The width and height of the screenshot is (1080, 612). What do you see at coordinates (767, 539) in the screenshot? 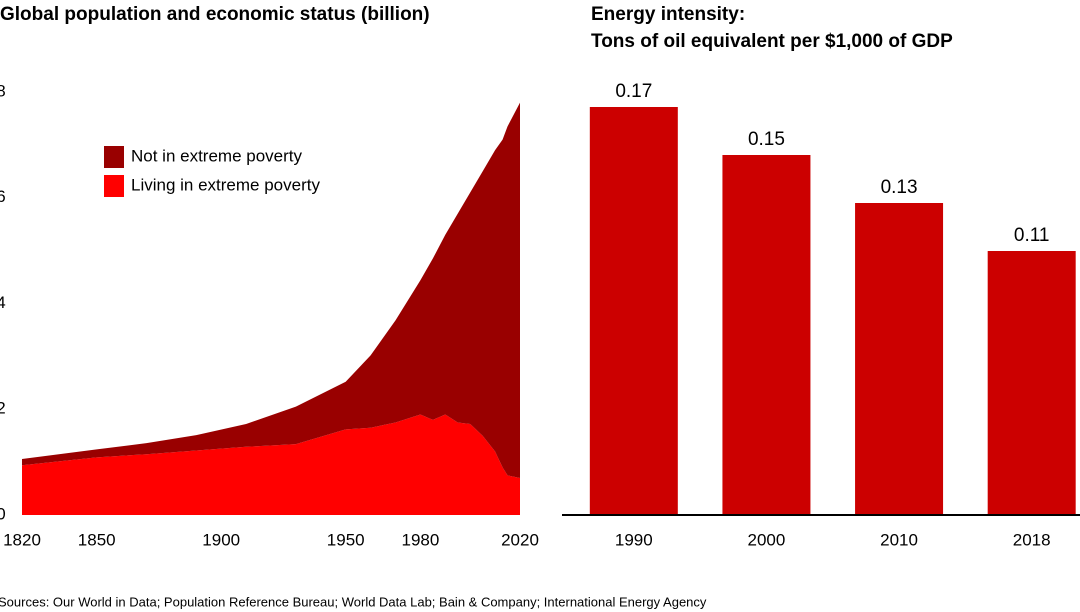
I see `x-tick-label: 2000` at bounding box center [767, 539].